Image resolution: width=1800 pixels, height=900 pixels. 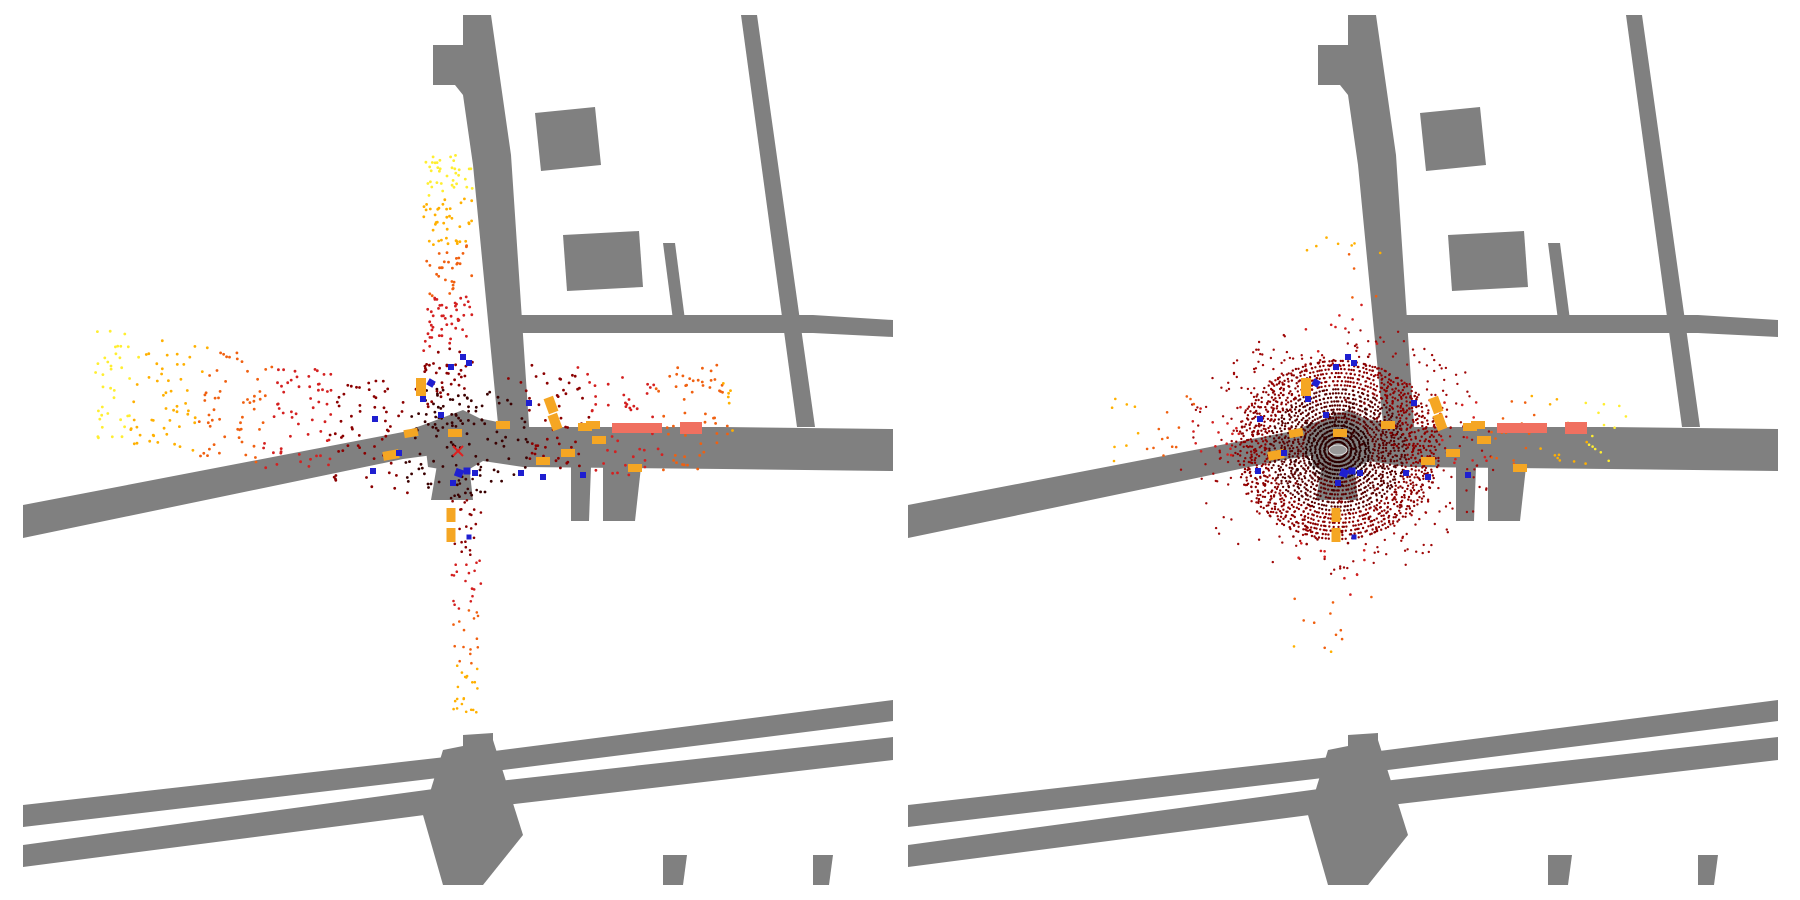 I want to click on pedestrian-box, so click(x=1348, y=357).